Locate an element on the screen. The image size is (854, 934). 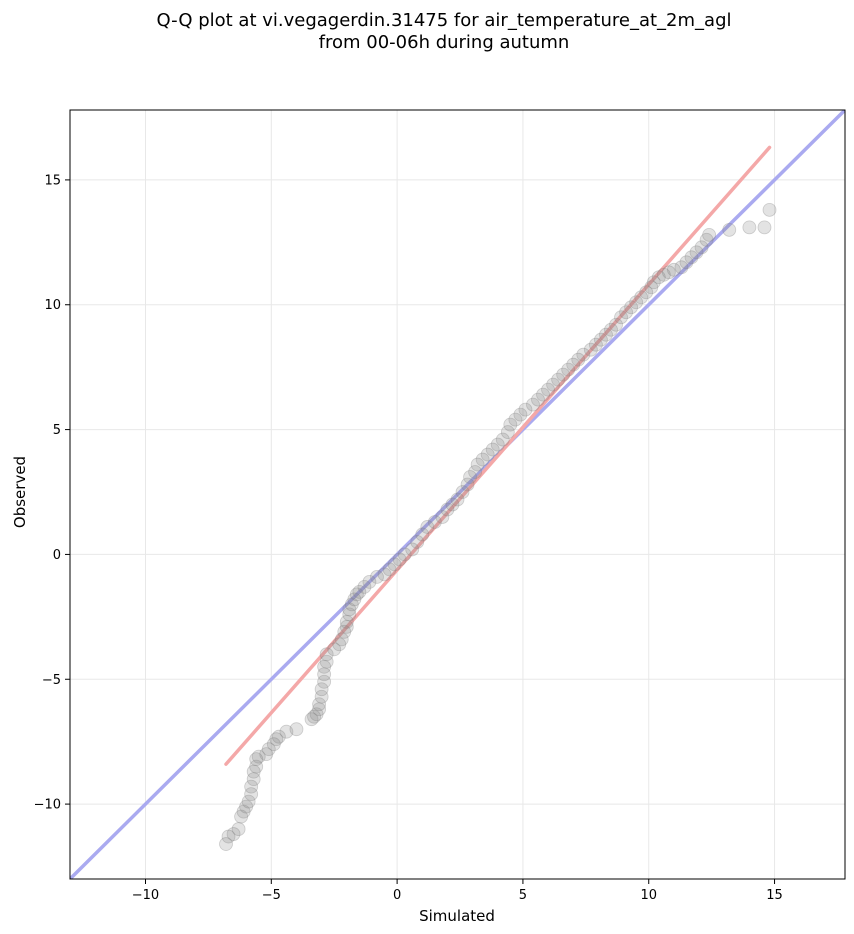
x-tick-label: −10 is located at coordinates (145, 895).